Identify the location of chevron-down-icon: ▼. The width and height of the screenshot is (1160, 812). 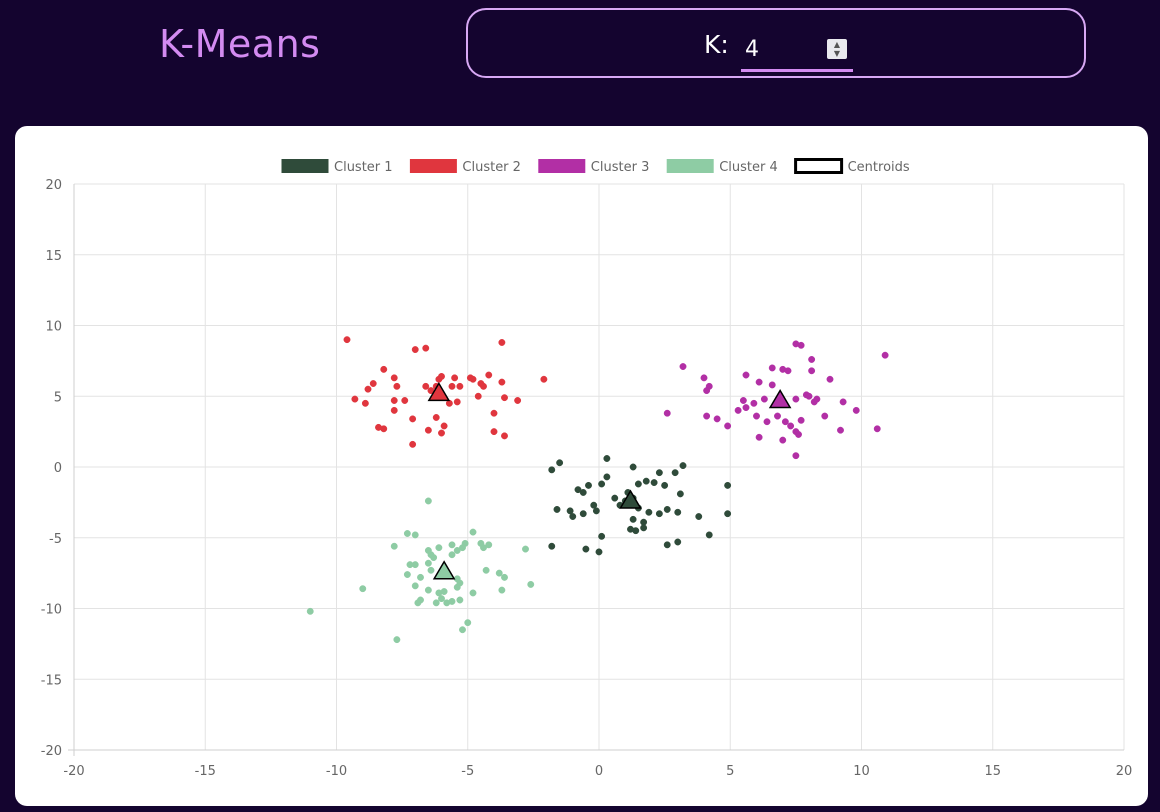
(837, 53).